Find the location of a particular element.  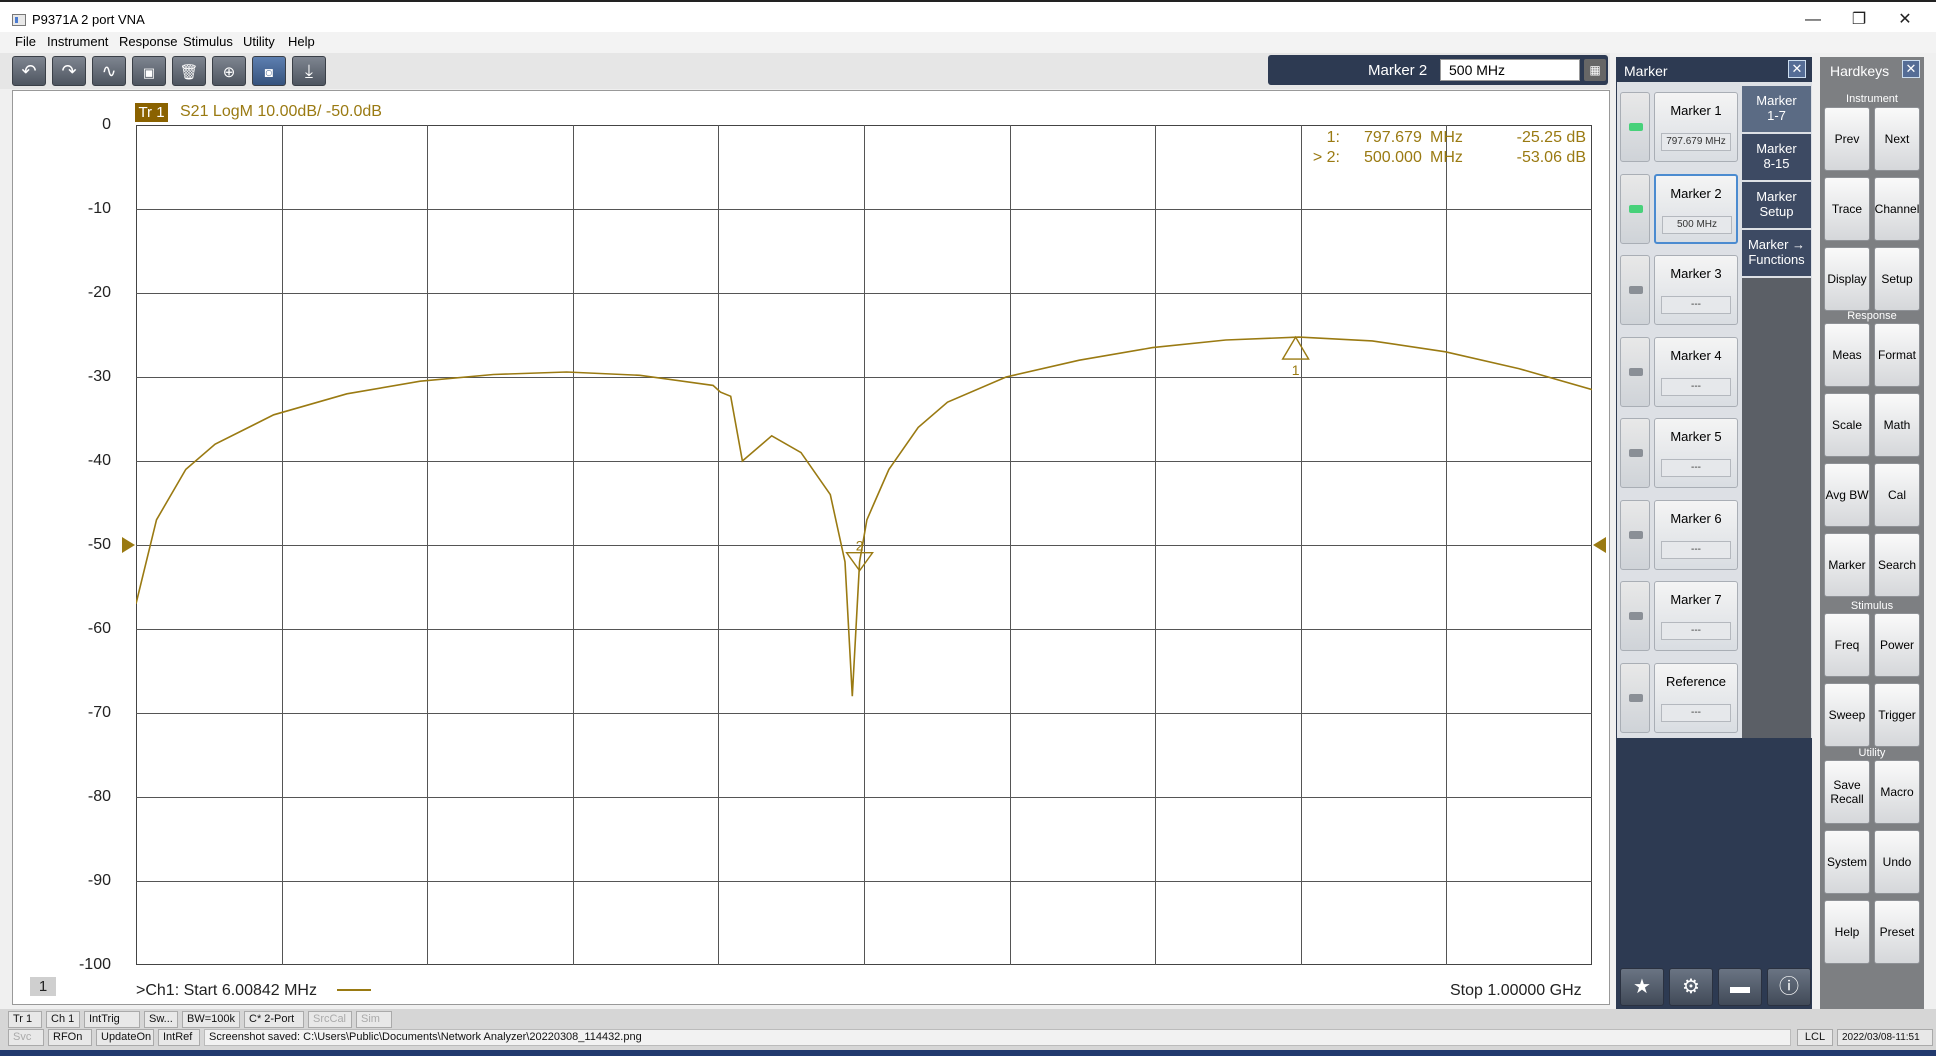

hardkey-button: Cal is located at coordinates (1897, 495).